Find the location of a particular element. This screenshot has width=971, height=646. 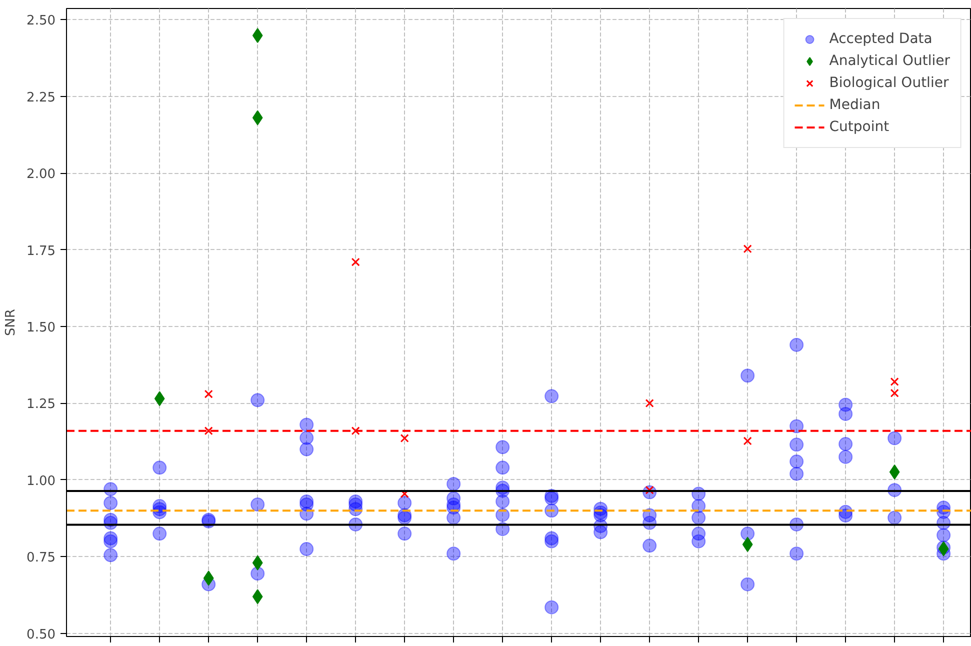

y-tick-label: 2.50 is located at coordinates (41, 21).